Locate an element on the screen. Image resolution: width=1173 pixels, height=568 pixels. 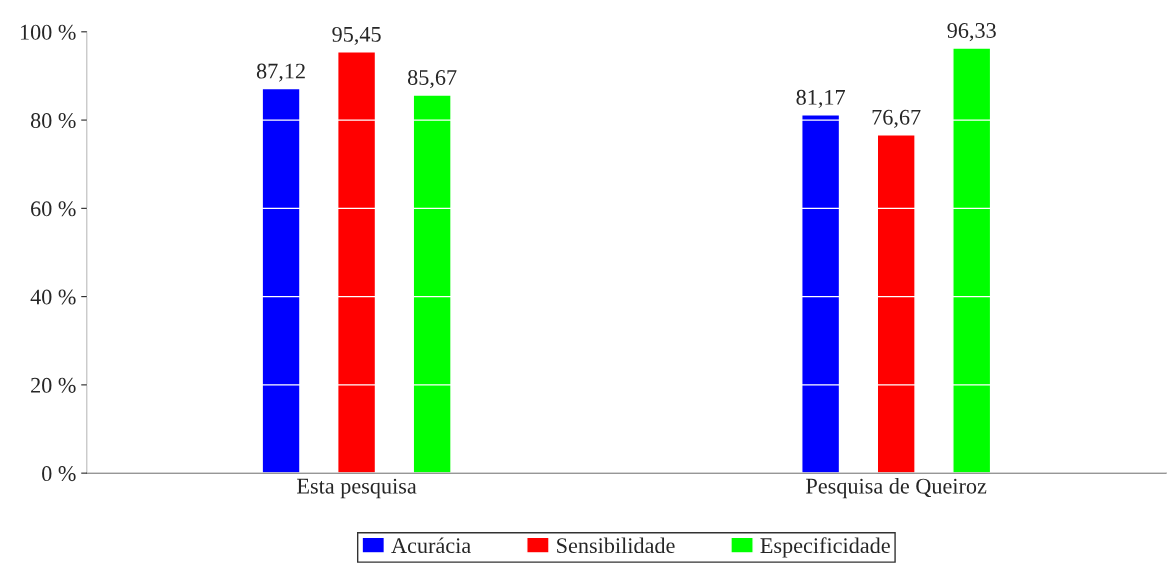
data-label: 81,17 is located at coordinates (820, 99).